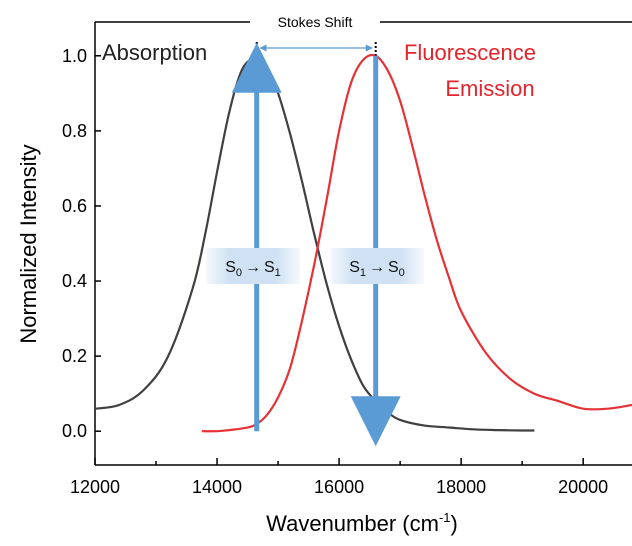 The width and height of the screenshot is (632, 546). What do you see at coordinates (28, 243) in the screenshot?
I see `y-axis-title: Normalized Intensity` at bounding box center [28, 243].